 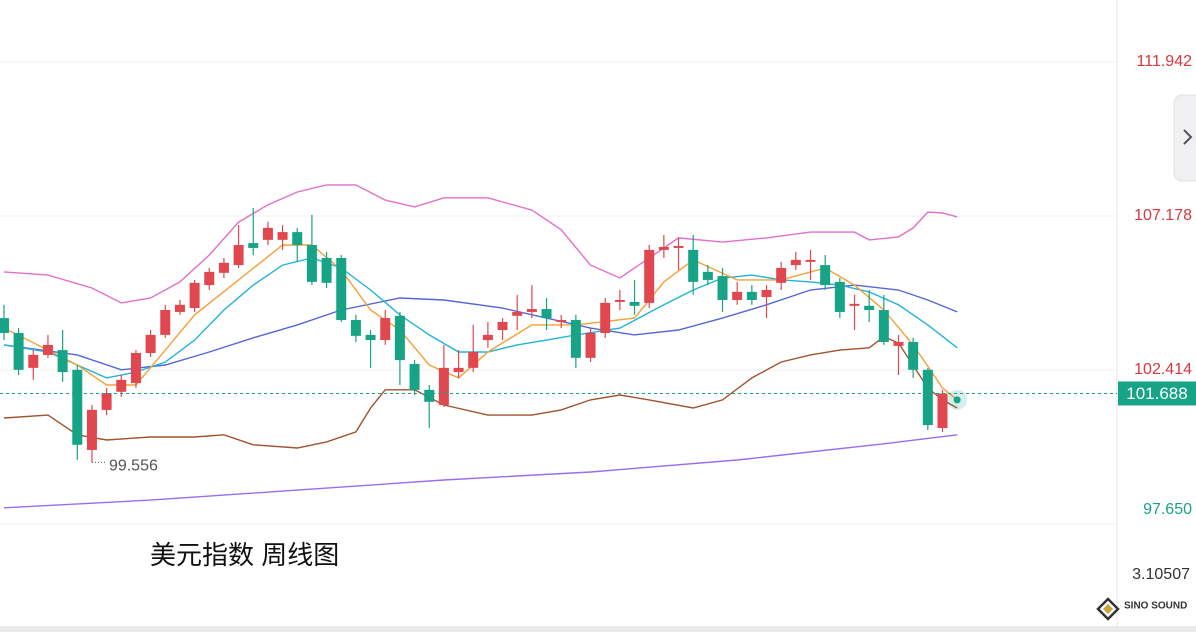 I want to click on watermark-logo, so click(x=1108, y=609).